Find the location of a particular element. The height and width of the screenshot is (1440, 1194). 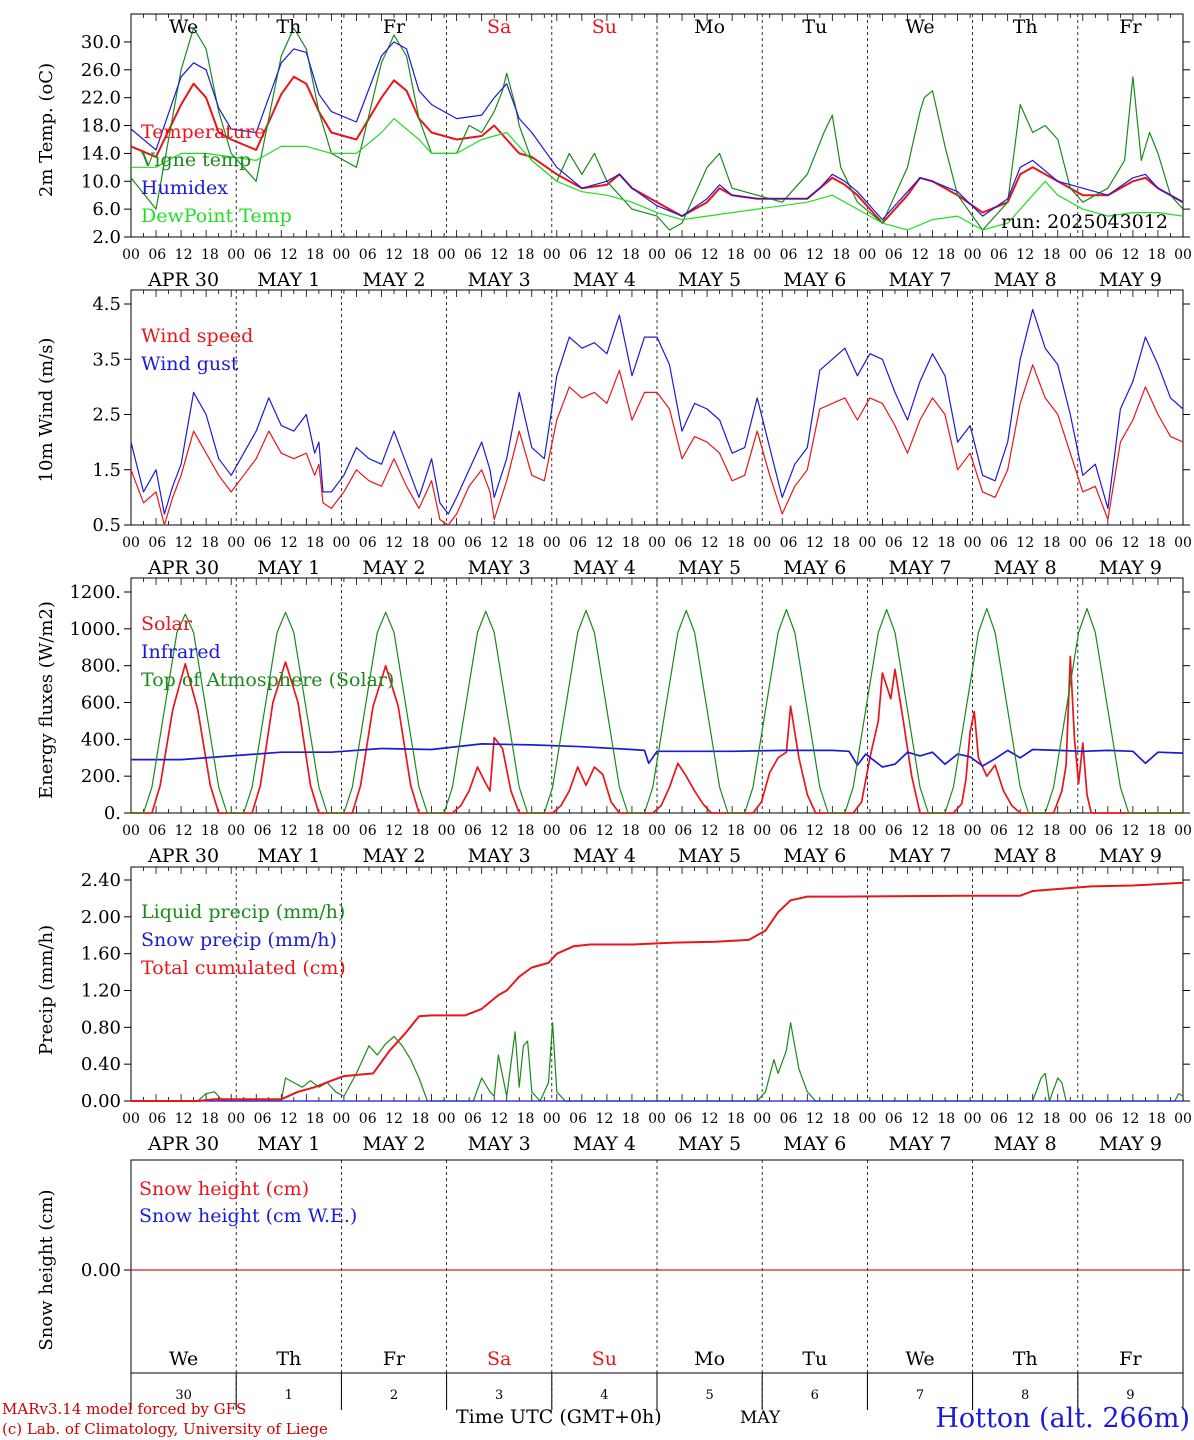

y-tick-label: 0.5 is located at coordinates (106, 525).